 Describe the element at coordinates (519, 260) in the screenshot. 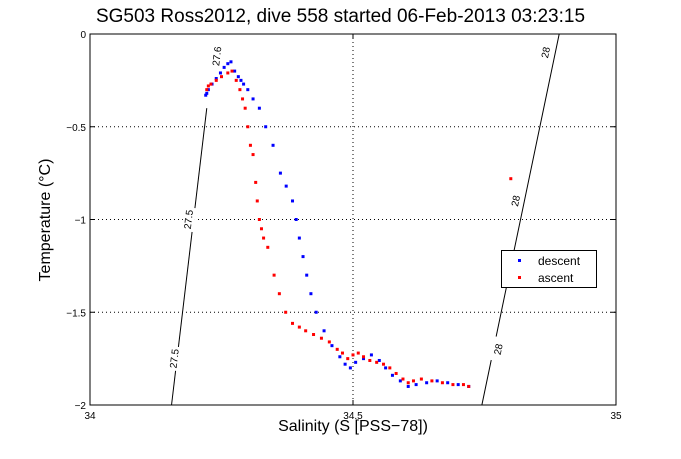

I see `legend-marker-descent` at that location.